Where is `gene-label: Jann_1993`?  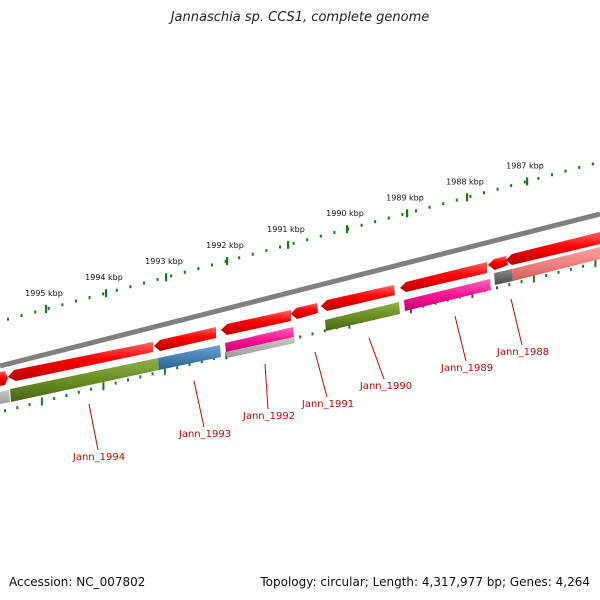 gene-label: Jann_1993 is located at coordinates (204, 434).